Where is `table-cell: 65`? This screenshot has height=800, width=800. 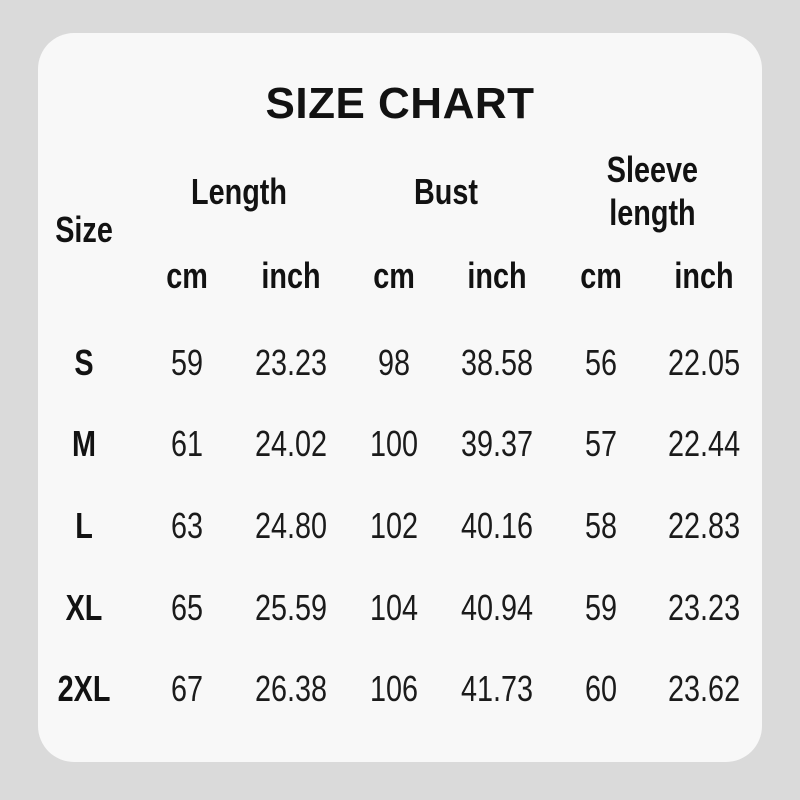
table-cell: 65 is located at coordinates (186, 608).